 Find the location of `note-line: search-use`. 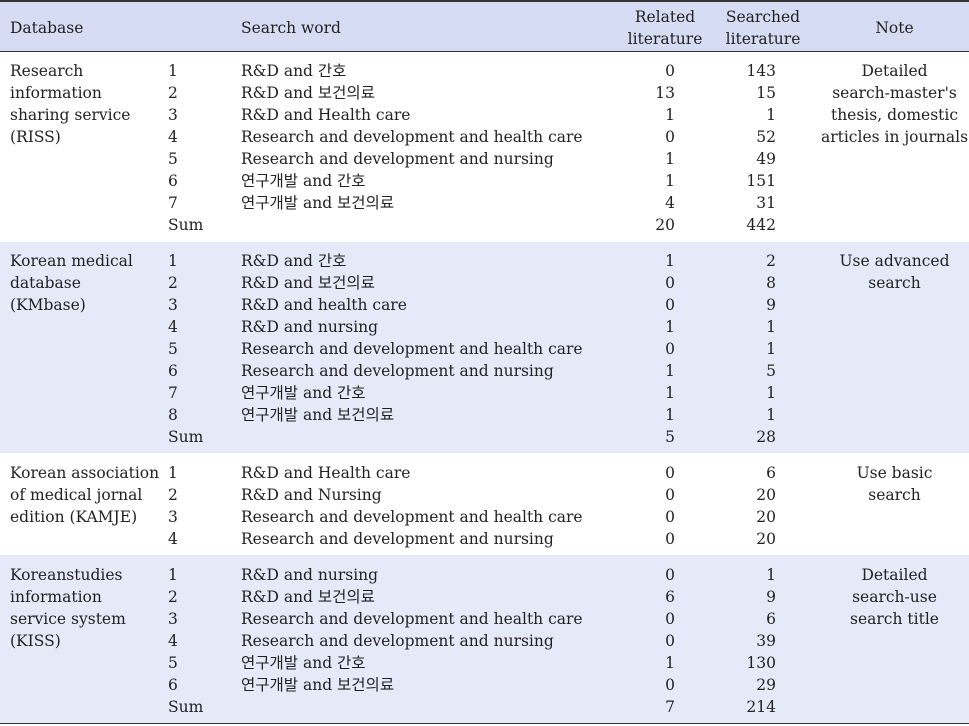

note-line: search-use is located at coordinates (894, 597).